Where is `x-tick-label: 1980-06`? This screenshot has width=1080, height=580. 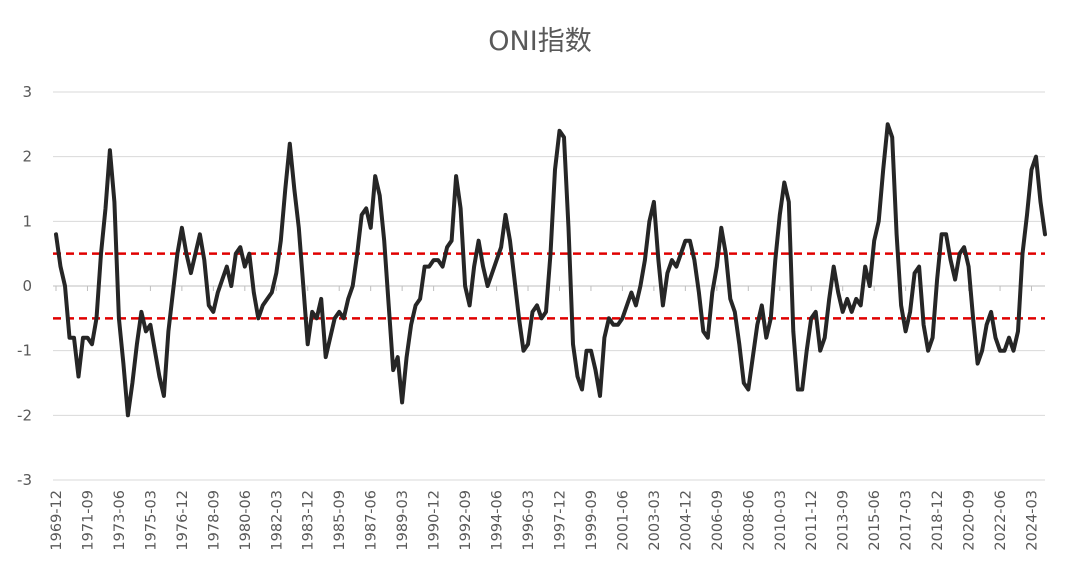
x-tick-label: 1980-06 is located at coordinates (246, 520).